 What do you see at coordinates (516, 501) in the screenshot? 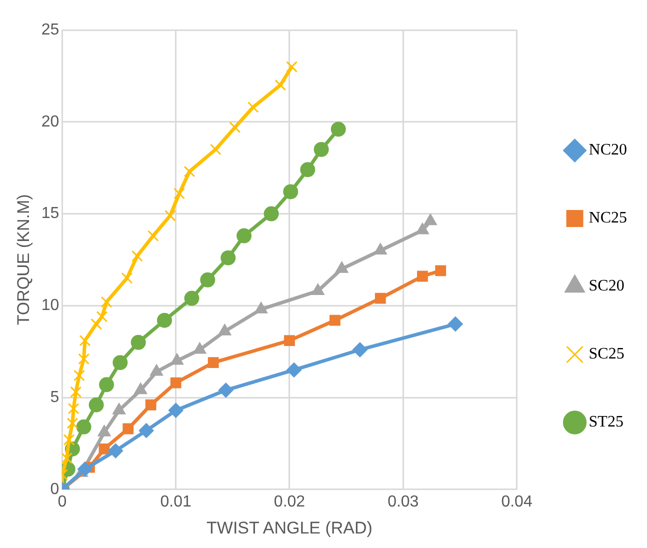
I see `x-tick-label: 0.04` at bounding box center [516, 501].